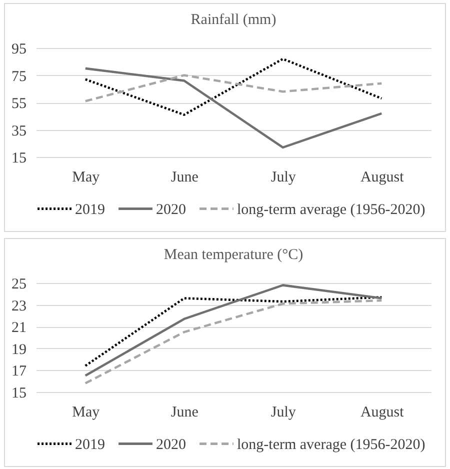 The width and height of the screenshot is (450, 469). What do you see at coordinates (19, 76) in the screenshot?
I see `y-tick-label: 75` at bounding box center [19, 76].